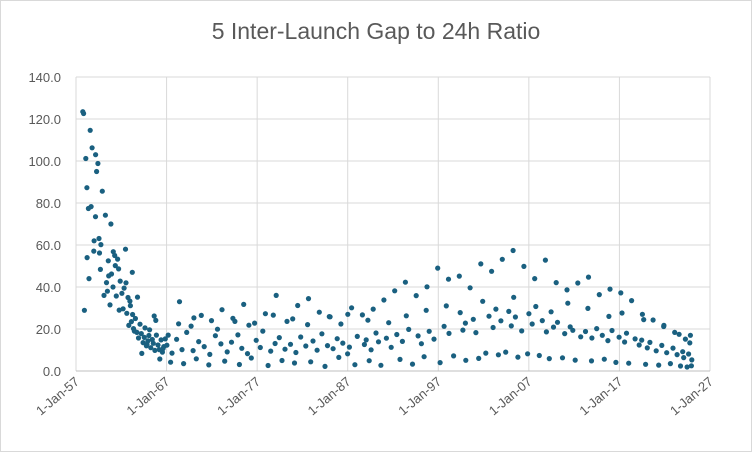  Describe the element at coordinates (48, 203) in the screenshot. I see `y-tick-label: 80.0` at that location.